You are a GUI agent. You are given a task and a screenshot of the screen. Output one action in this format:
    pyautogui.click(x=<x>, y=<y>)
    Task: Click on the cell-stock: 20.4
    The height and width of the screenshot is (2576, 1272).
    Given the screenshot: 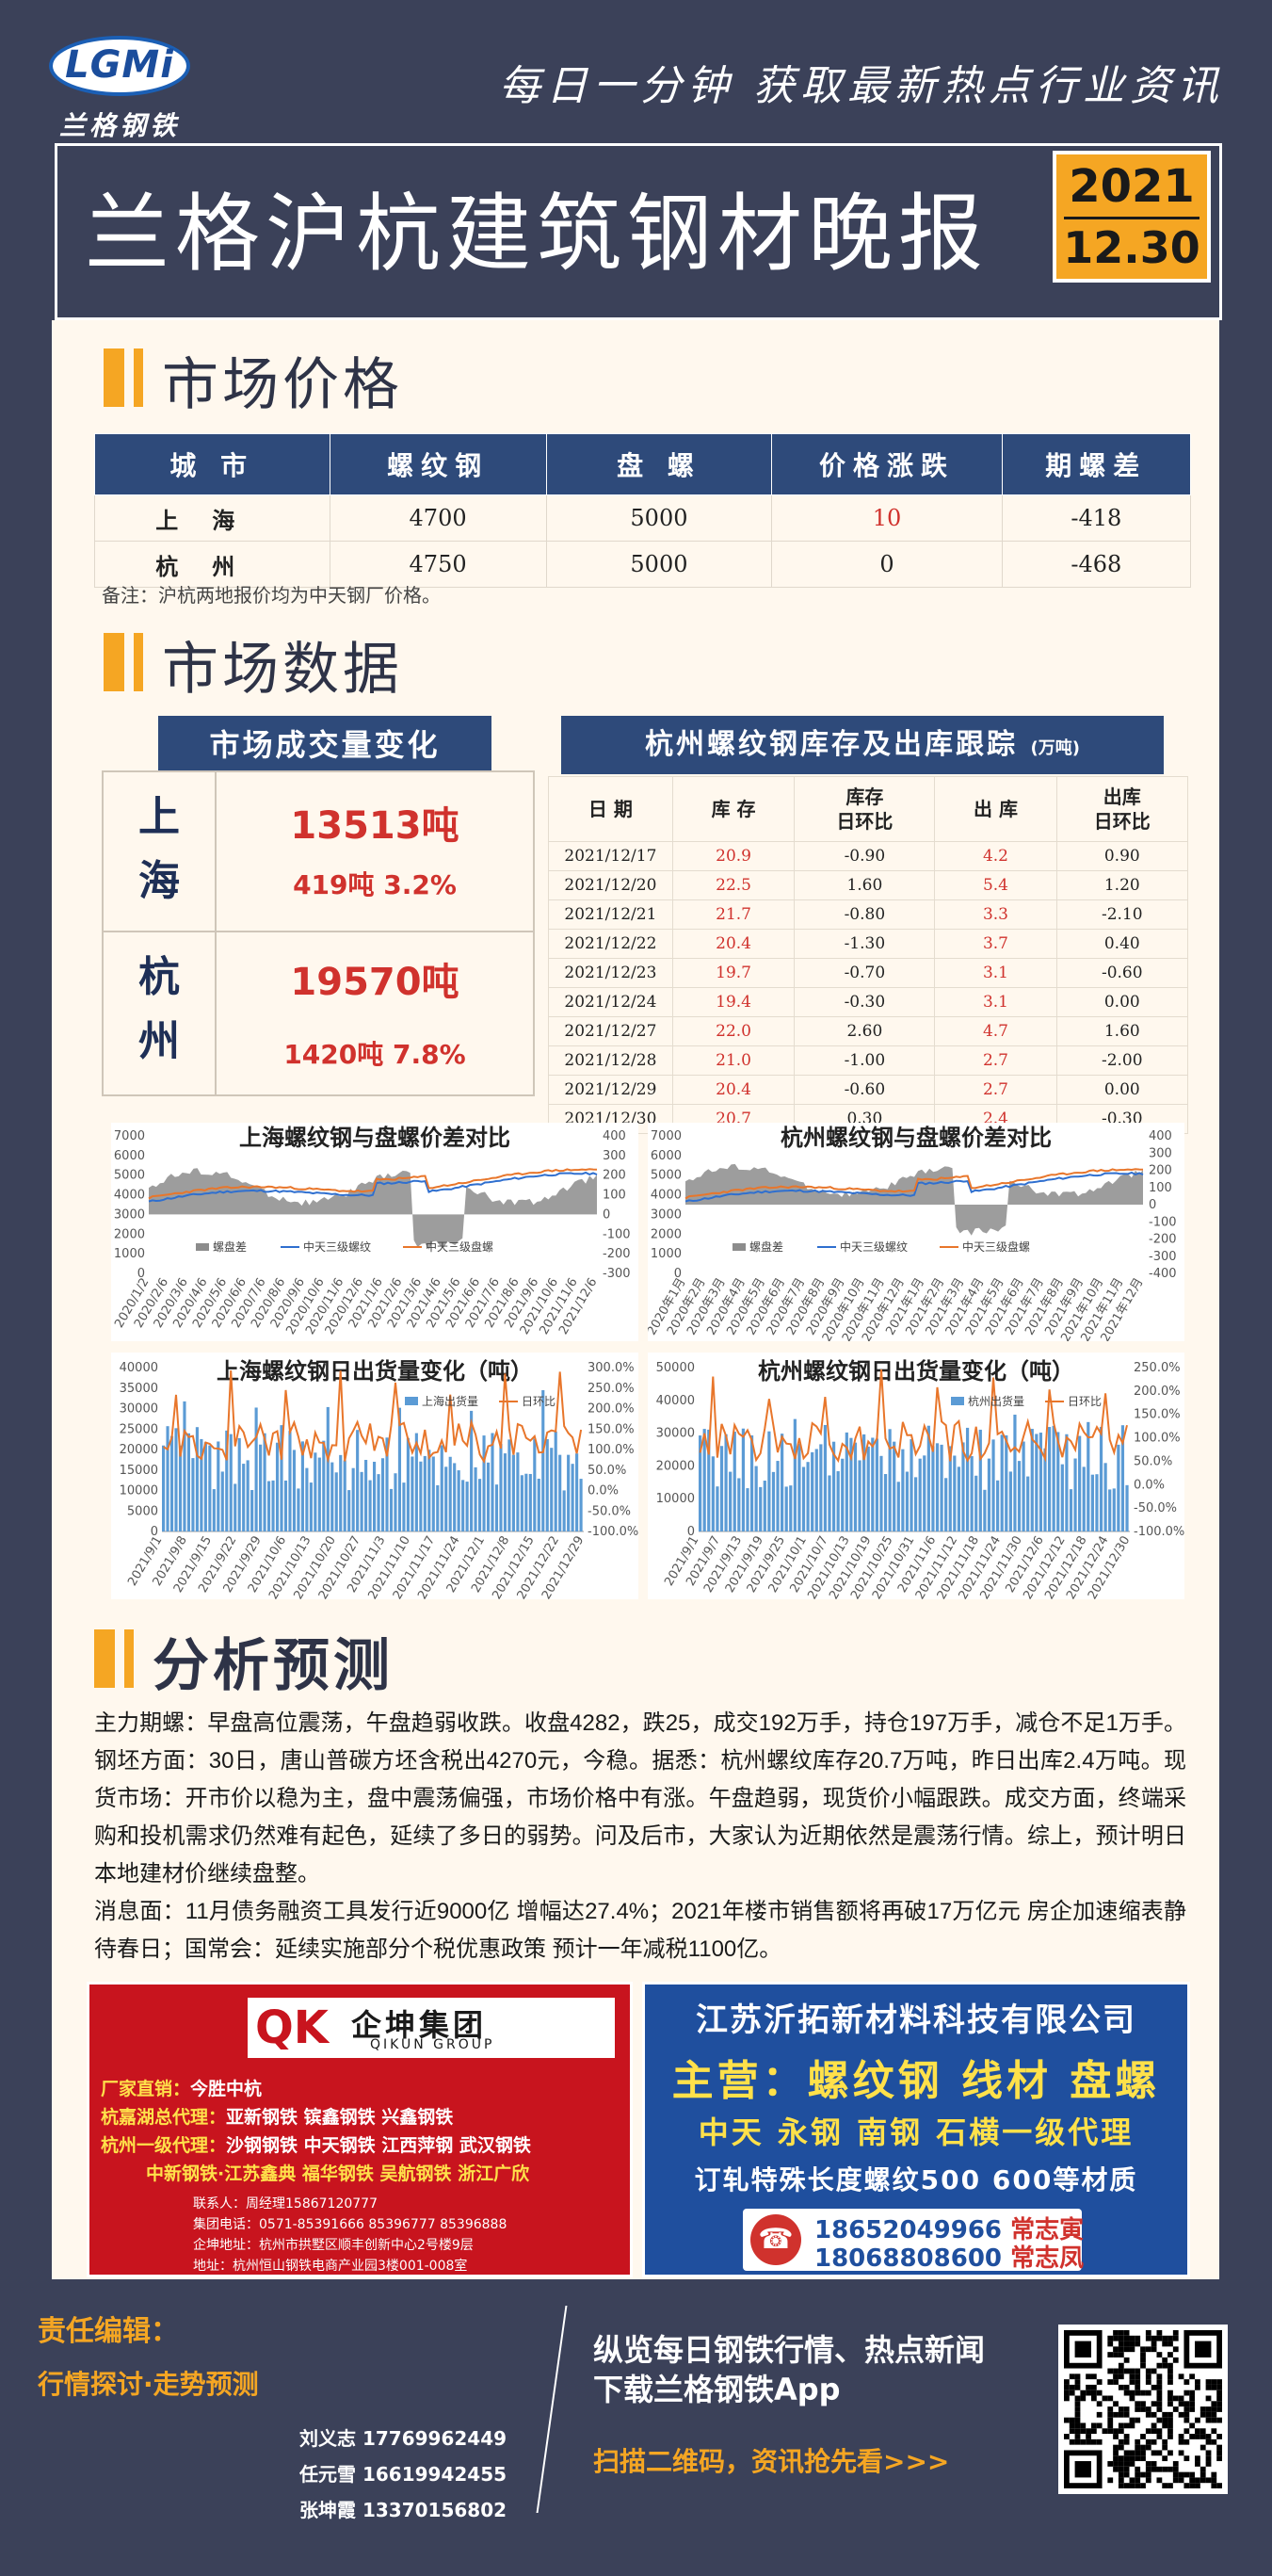 What is the action you would take?
    pyautogui.click(x=733, y=944)
    